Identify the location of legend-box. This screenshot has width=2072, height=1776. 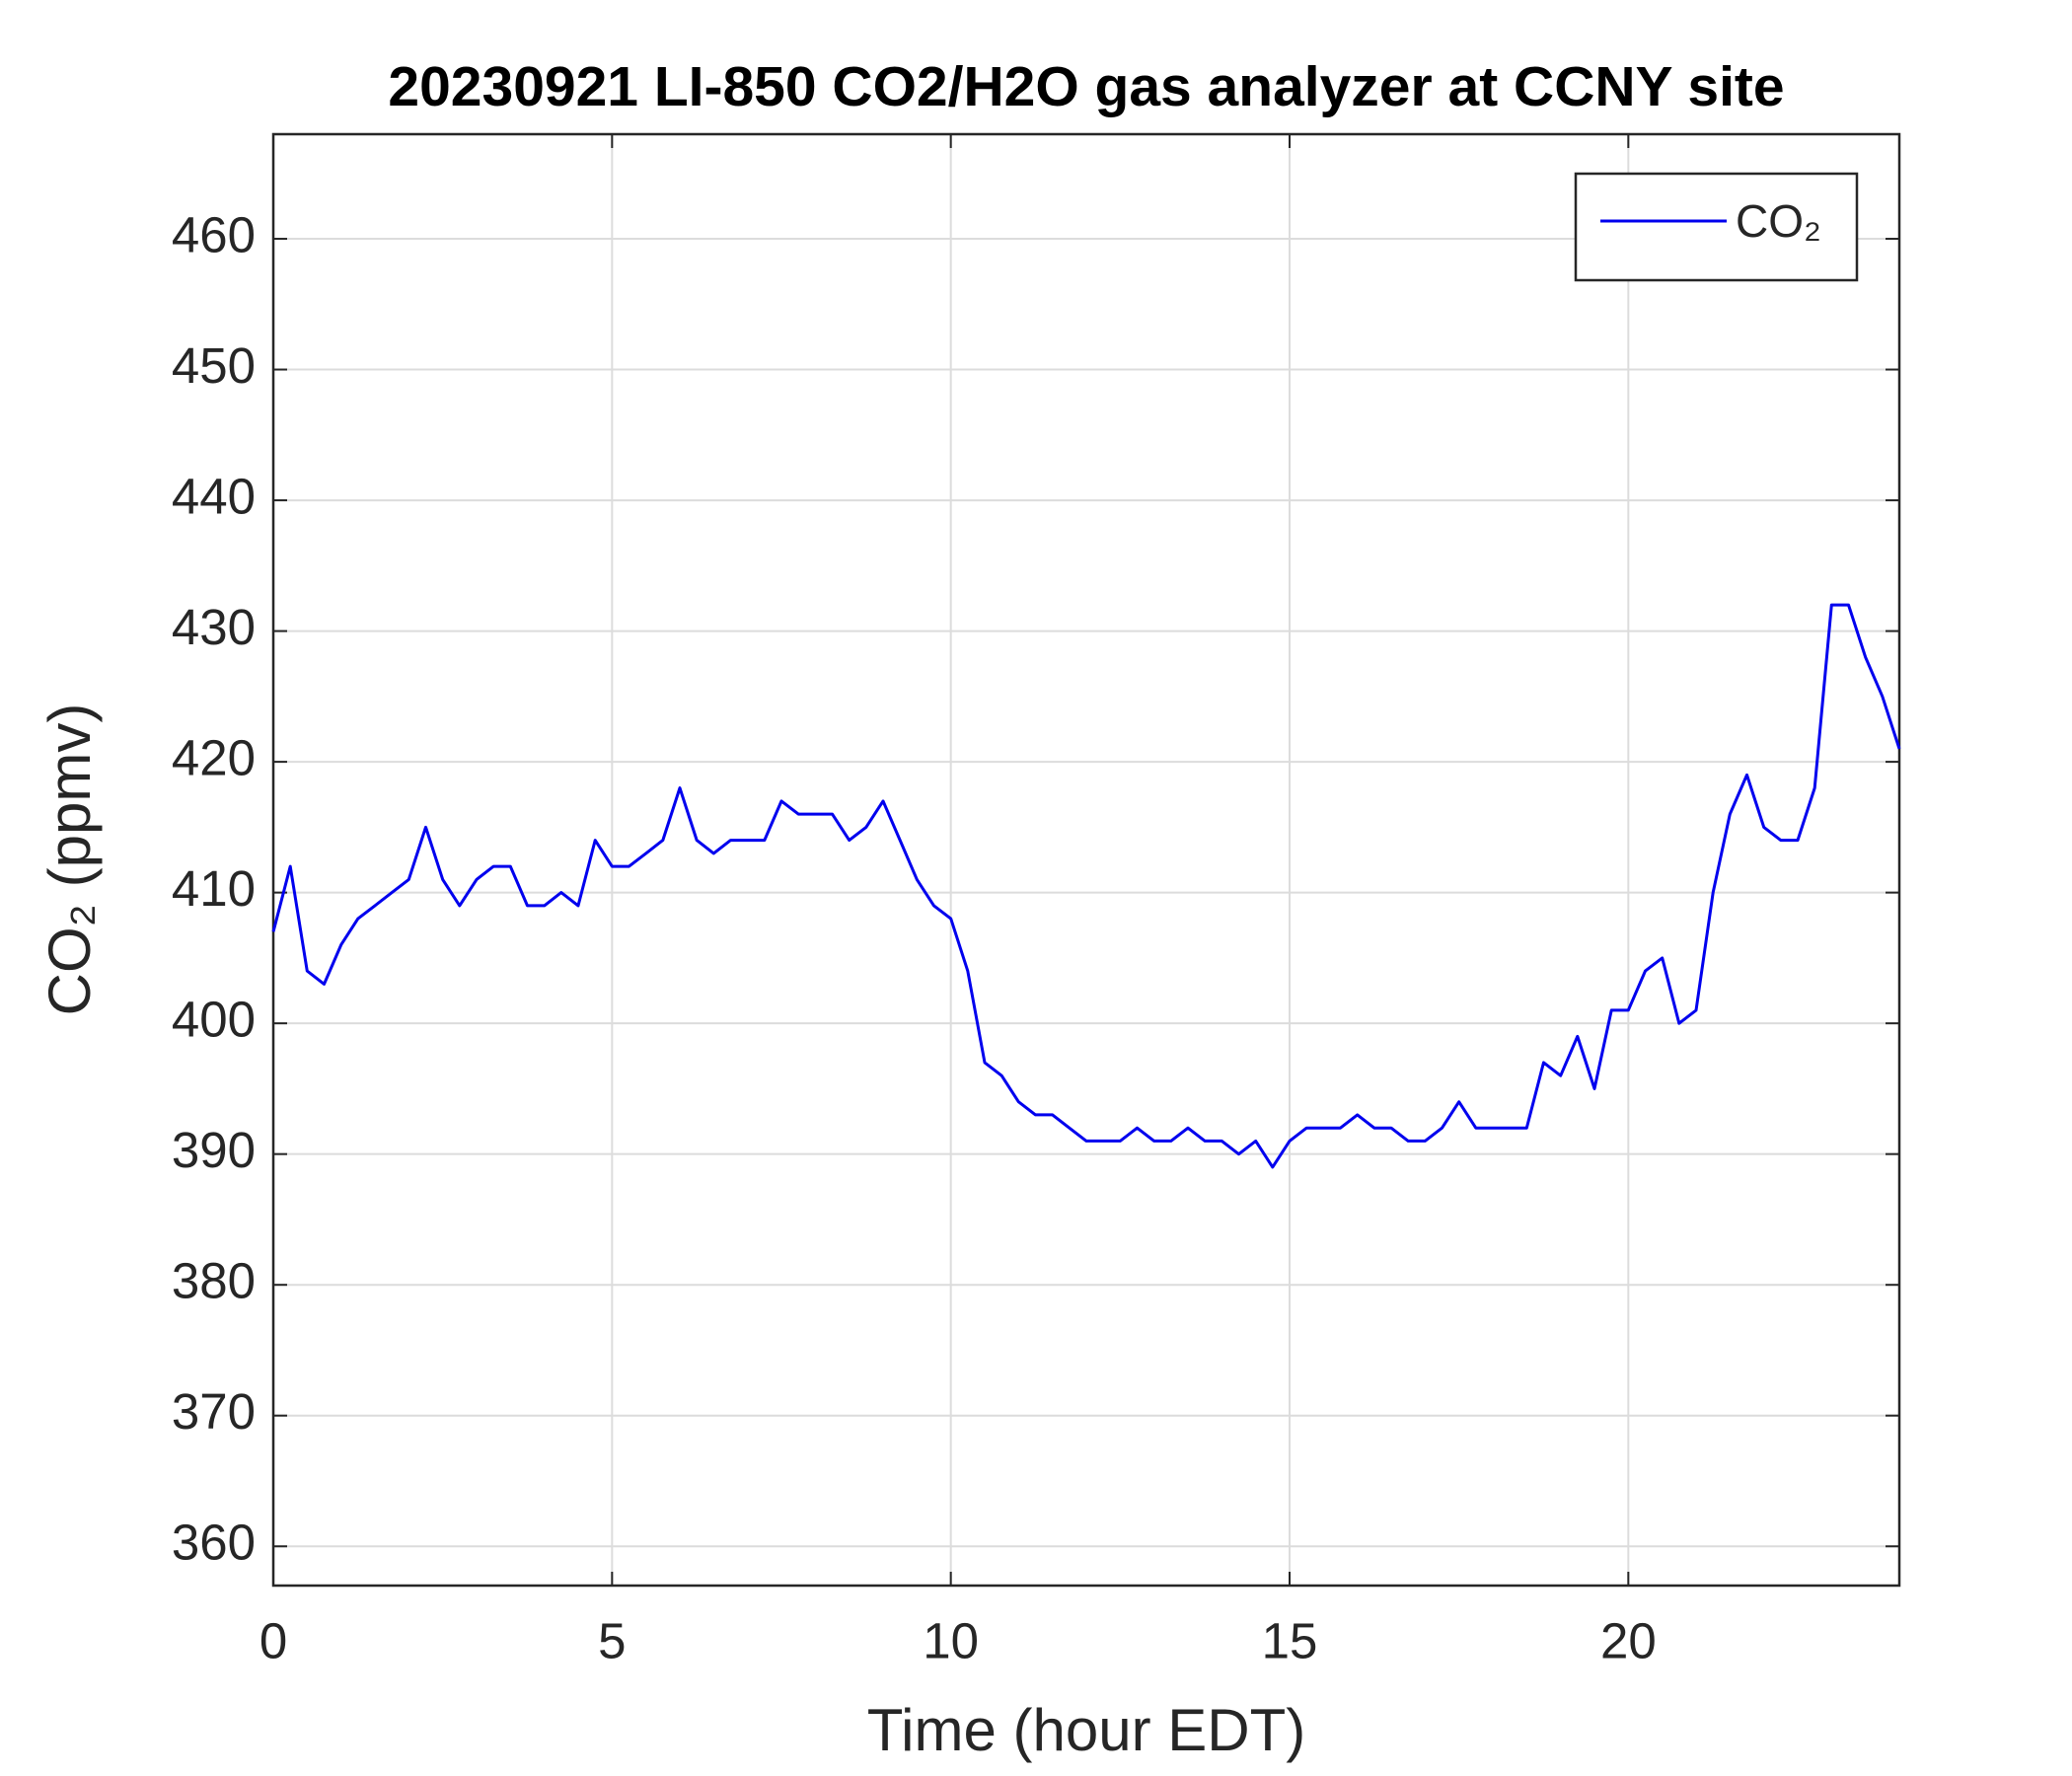
(1717, 227).